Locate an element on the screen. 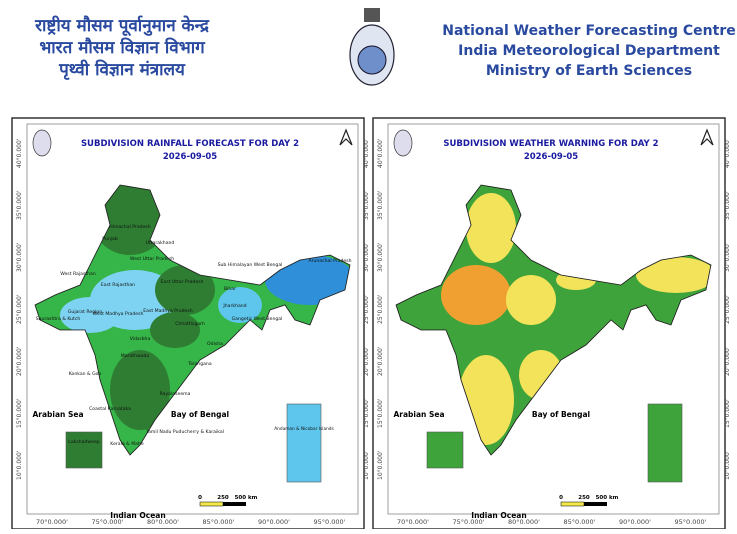  english-line: India Meteorological Department is located at coordinates (589, 51).